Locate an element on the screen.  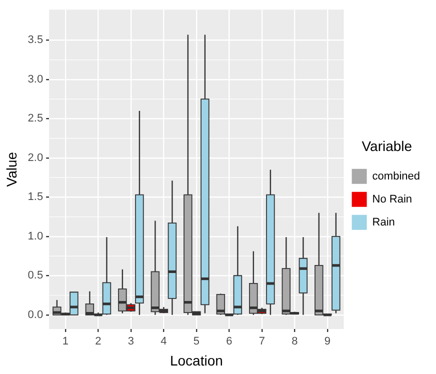
x-tick-label: 5 is located at coordinates (196, 342).